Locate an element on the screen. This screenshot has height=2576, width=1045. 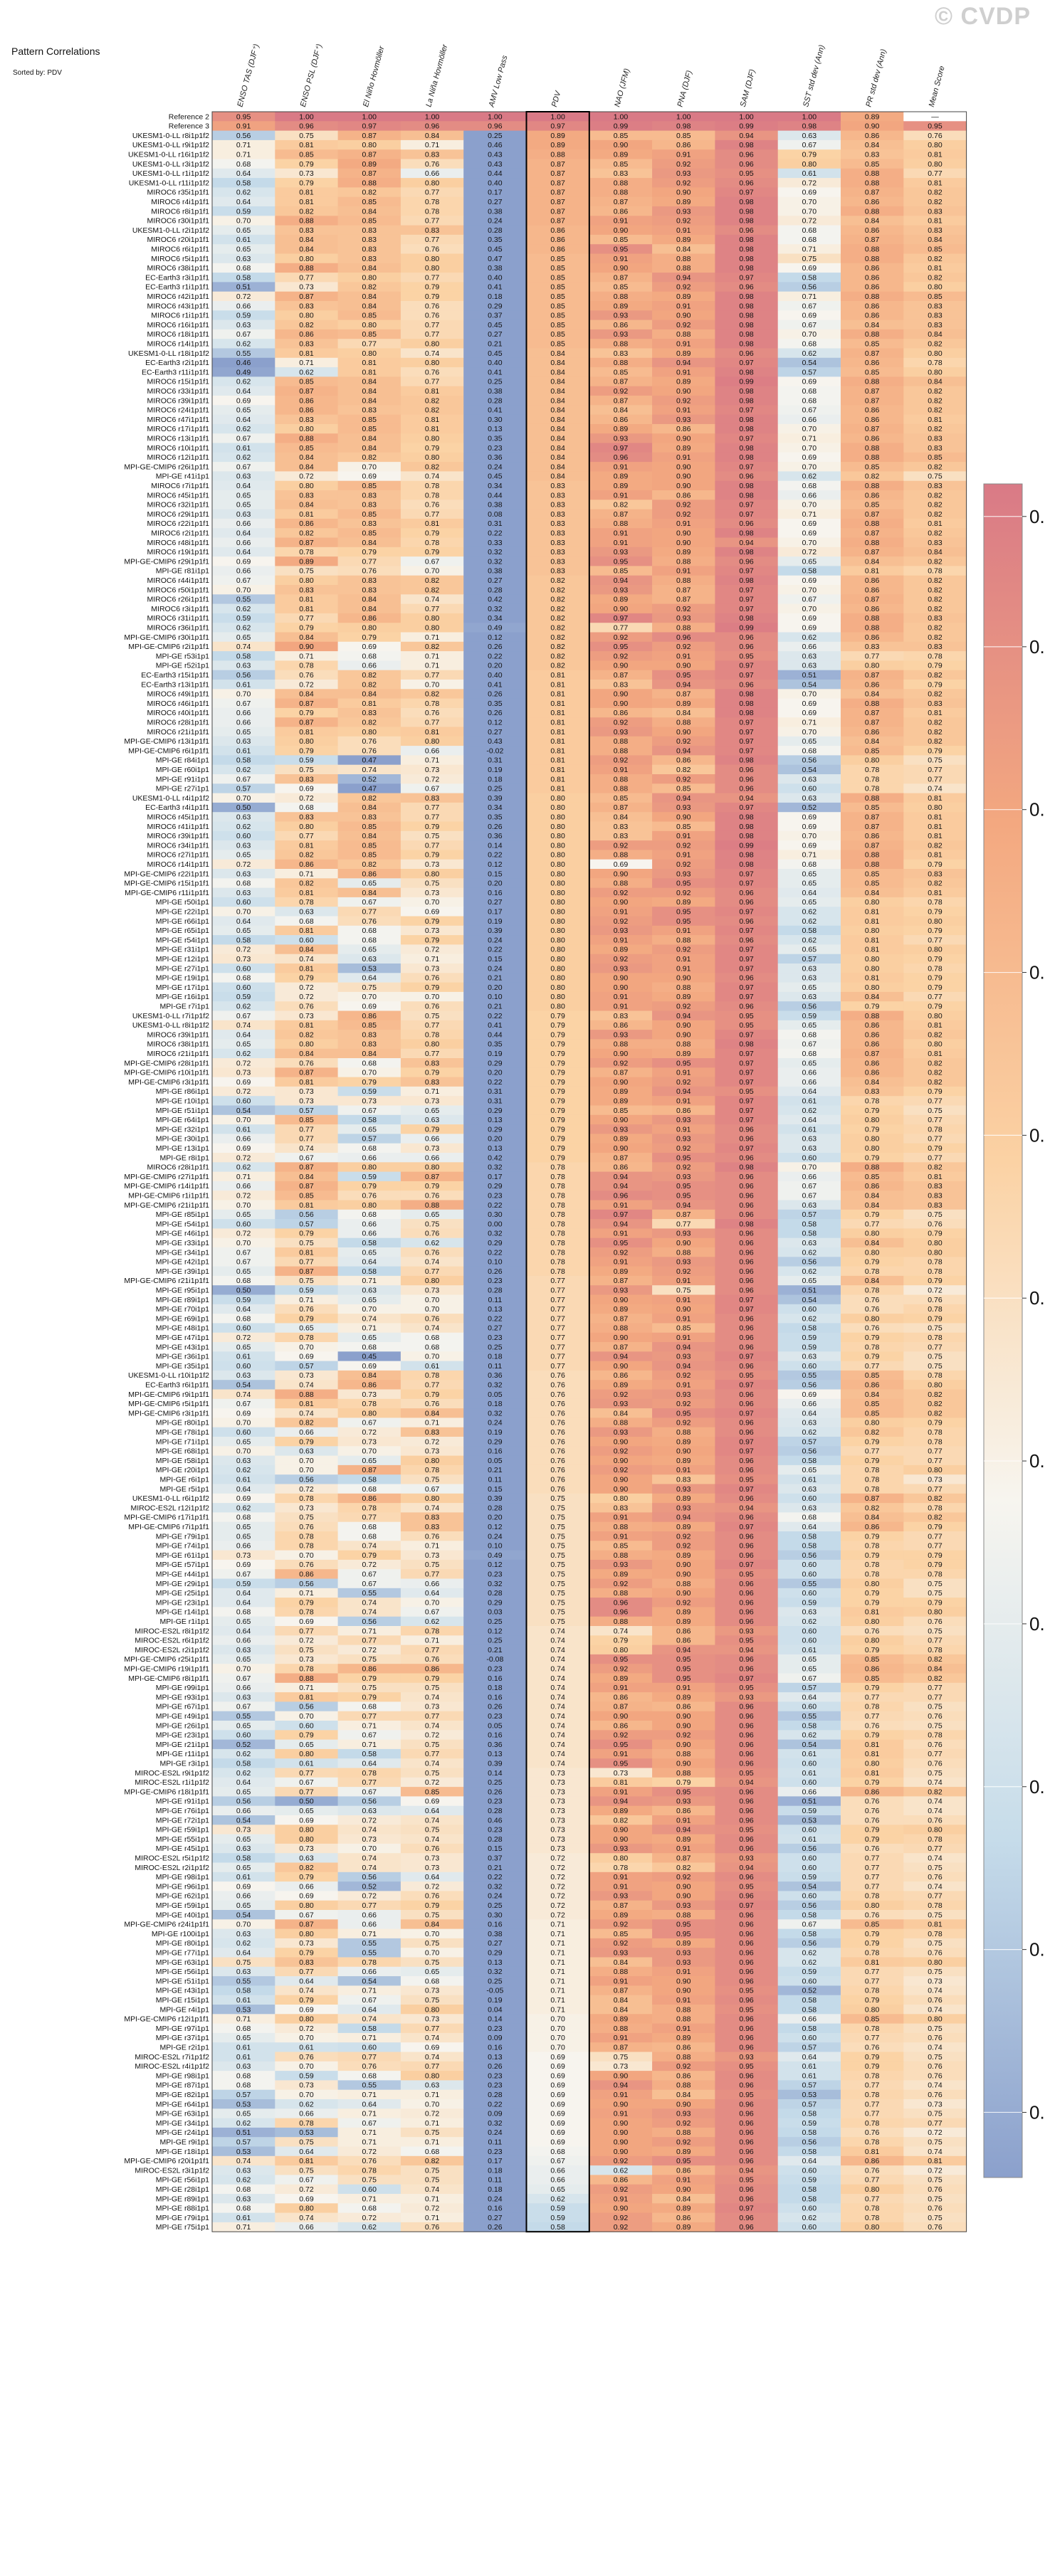
row-label: MPI-GE r8i1p1 is located at coordinates (185, 1158).